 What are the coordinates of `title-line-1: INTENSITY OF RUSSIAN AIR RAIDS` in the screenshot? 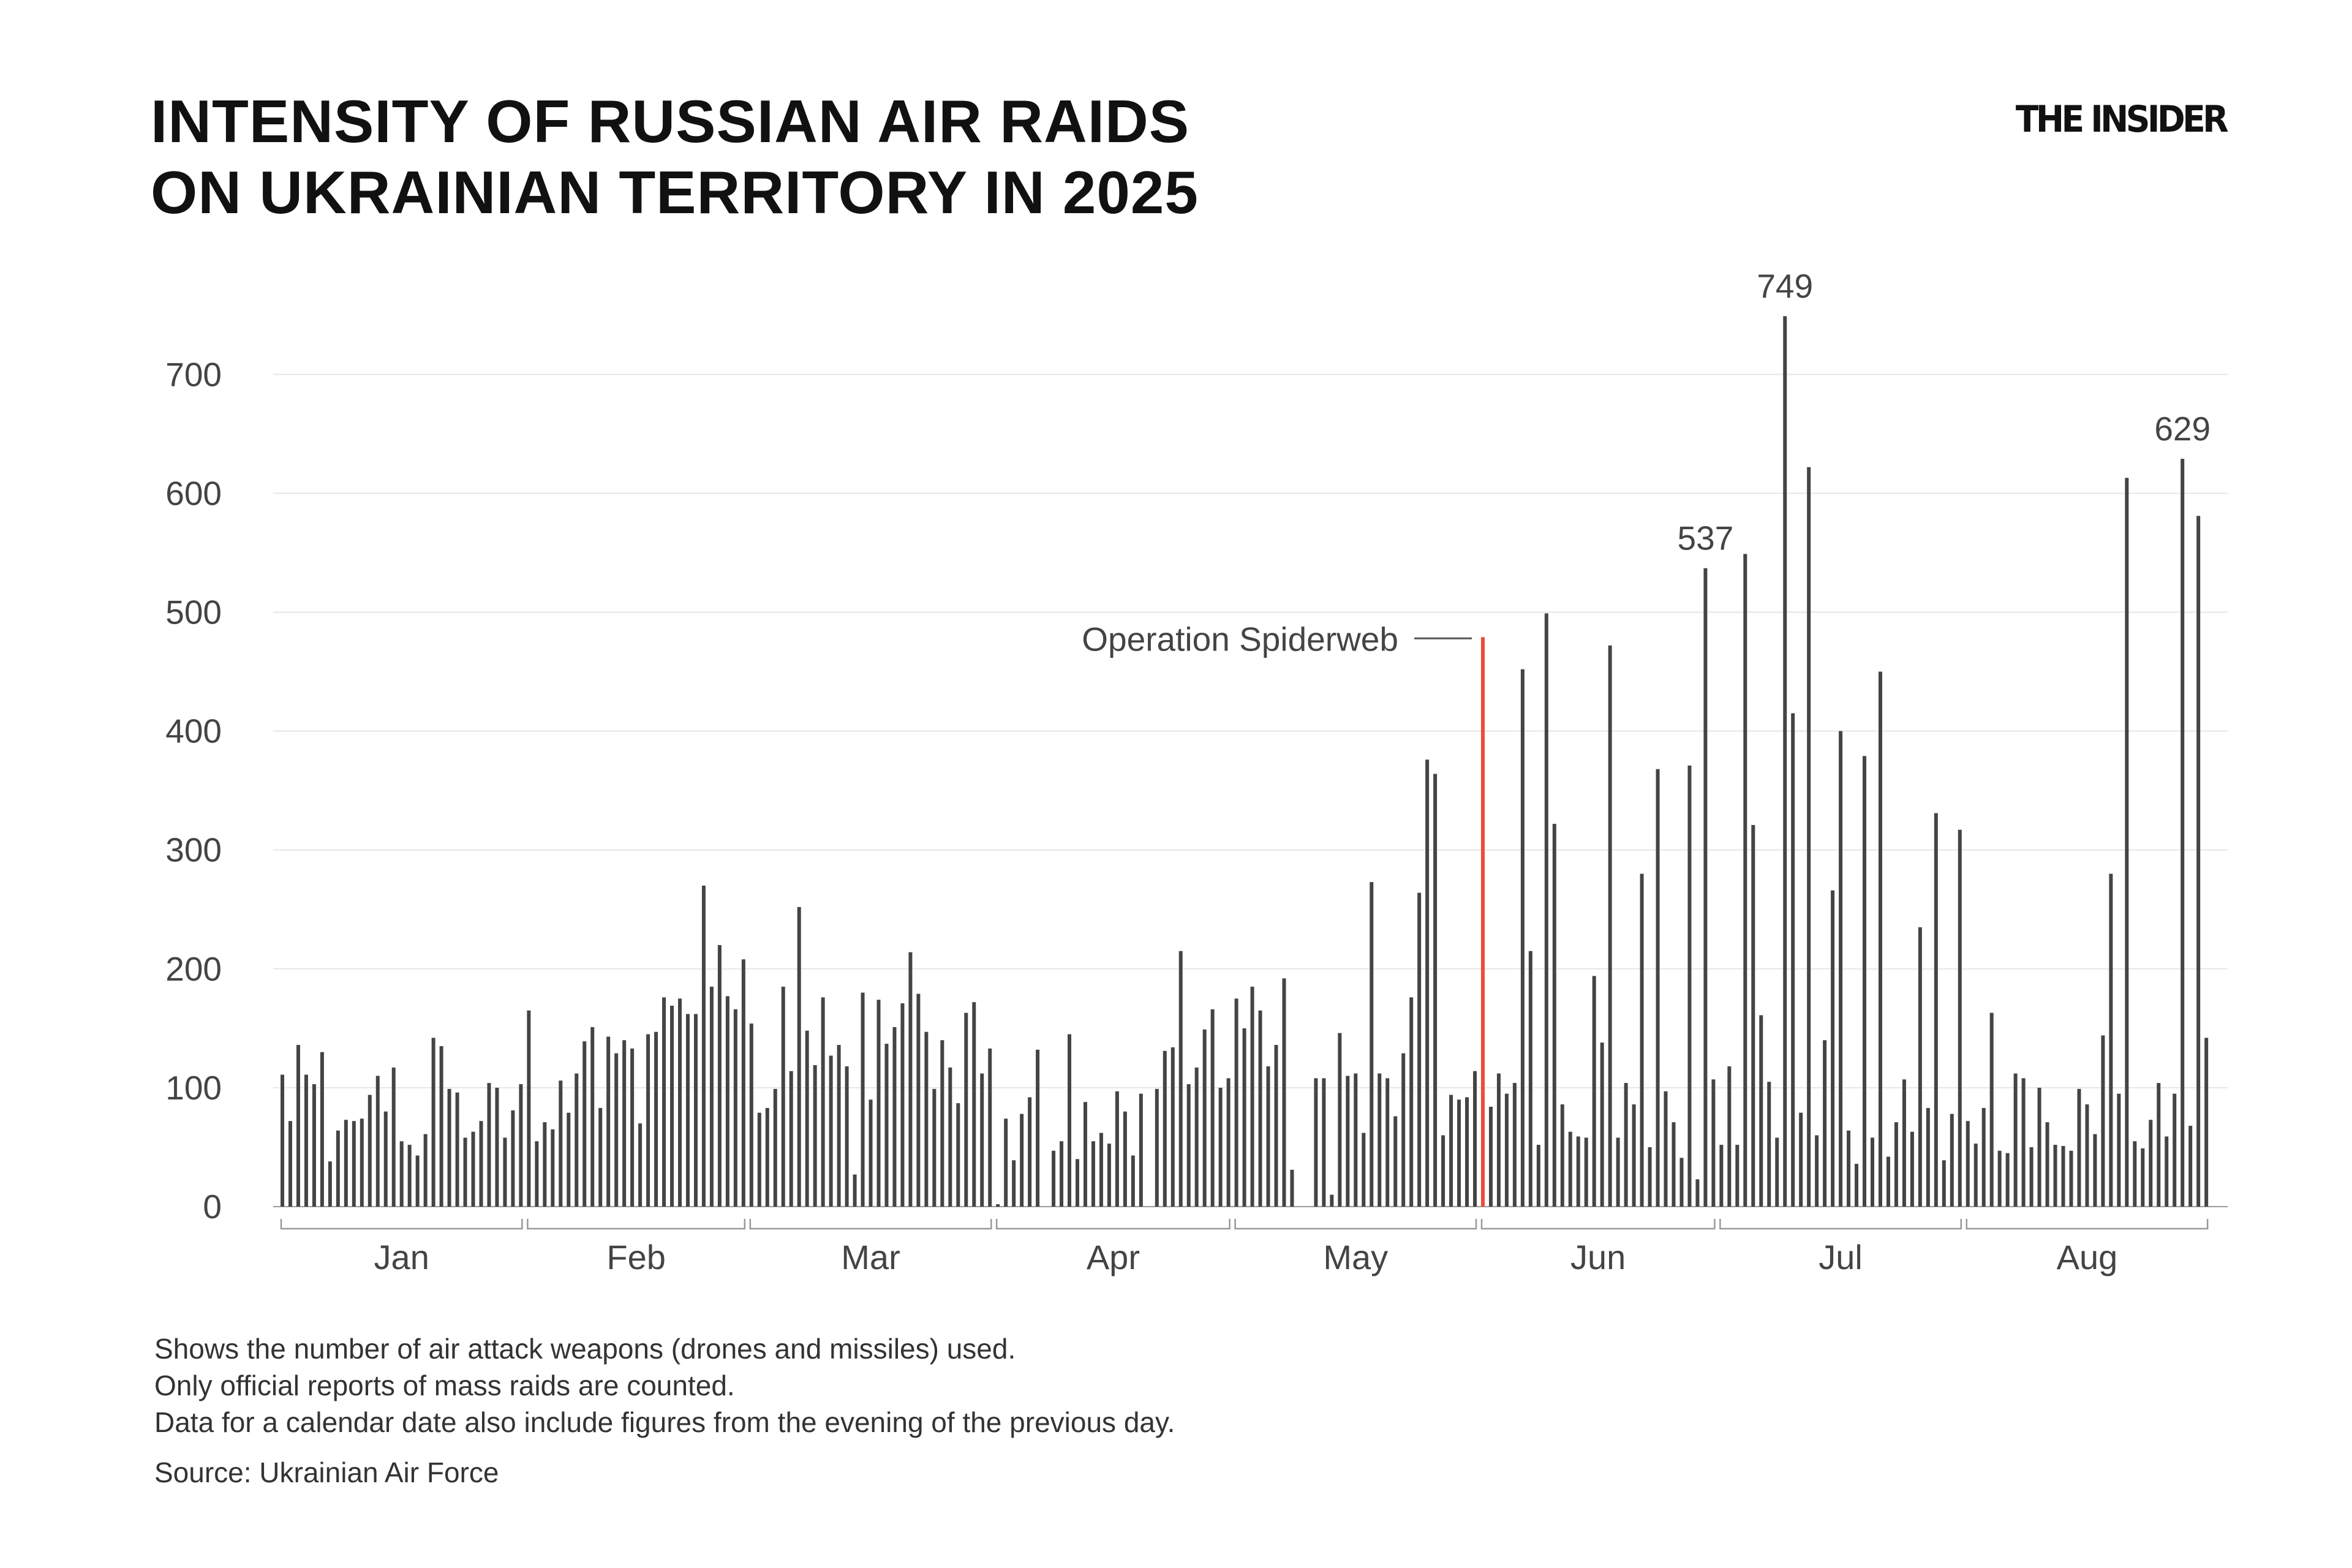 It's located at (671, 122).